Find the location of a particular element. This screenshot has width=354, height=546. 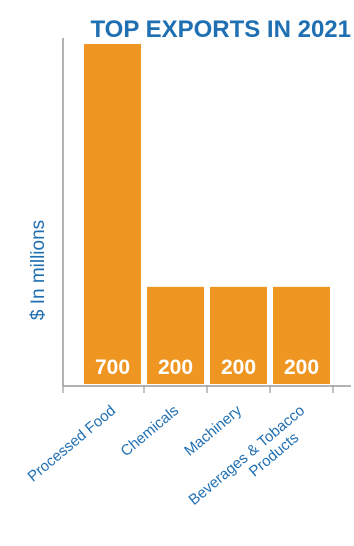

y-axis-label: $ In millions is located at coordinates (38, 270).